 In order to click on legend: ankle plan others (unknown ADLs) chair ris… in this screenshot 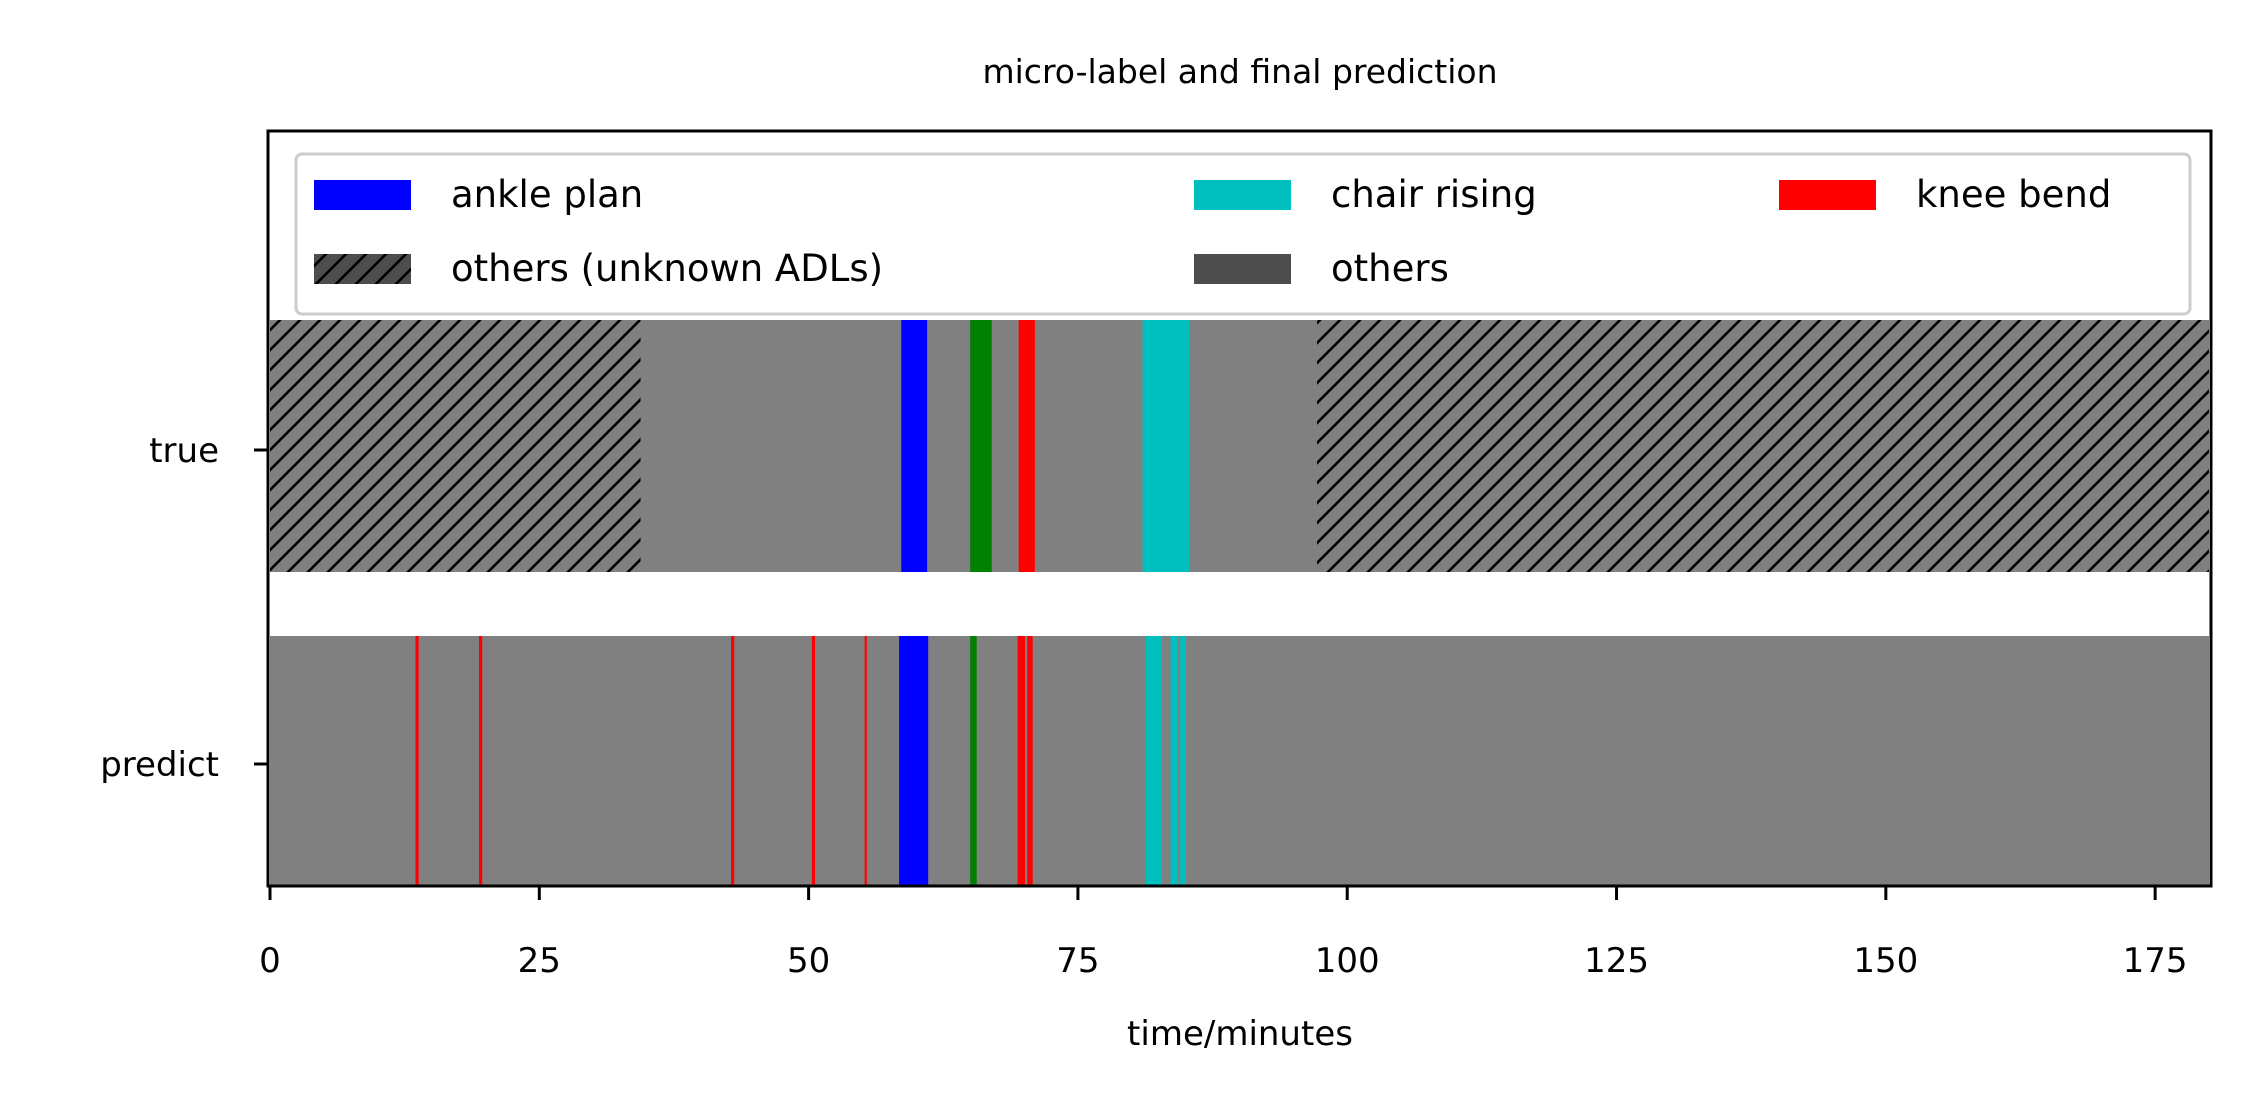, I will do `click(1243, 234)`.